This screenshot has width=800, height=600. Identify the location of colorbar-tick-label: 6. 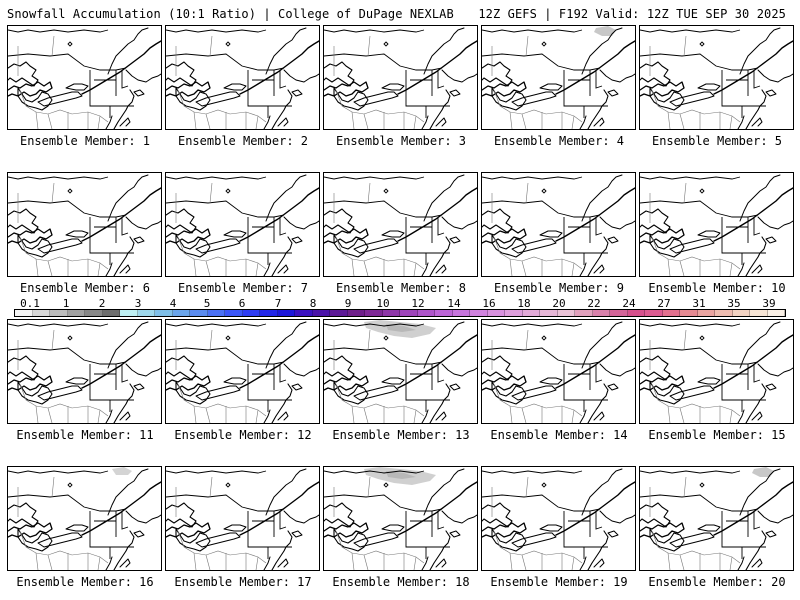
(242, 303).